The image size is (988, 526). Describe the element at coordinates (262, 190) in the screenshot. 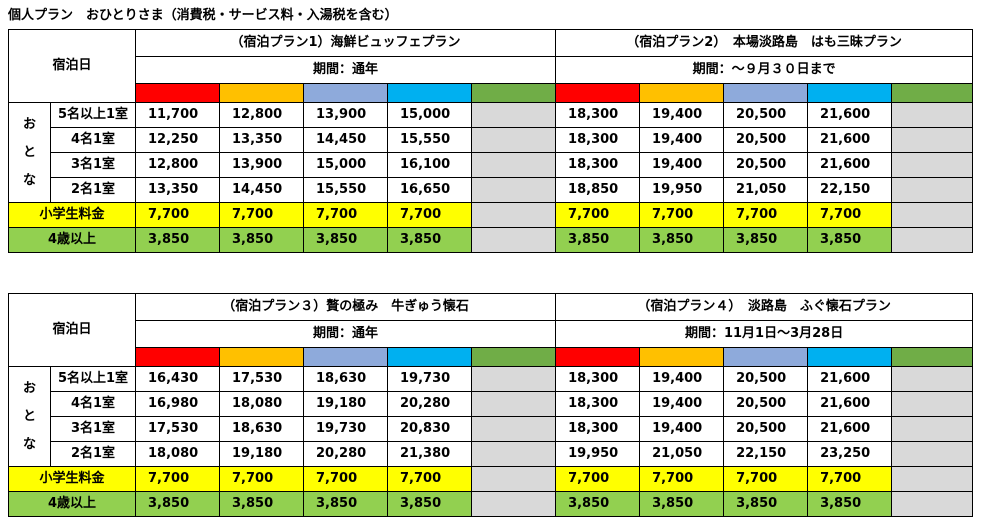

I see `price-cell: 14,450` at that location.